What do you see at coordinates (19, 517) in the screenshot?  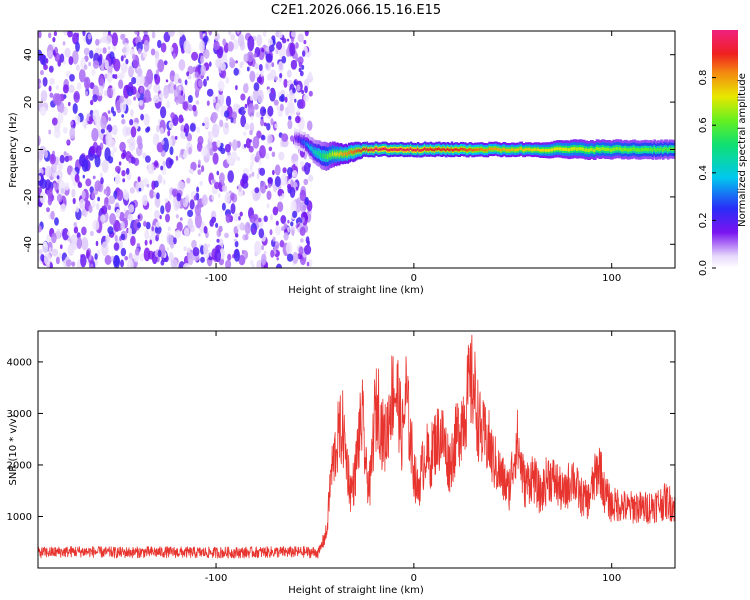 I see `y-tick-label: 1000` at bounding box center [19, 517].